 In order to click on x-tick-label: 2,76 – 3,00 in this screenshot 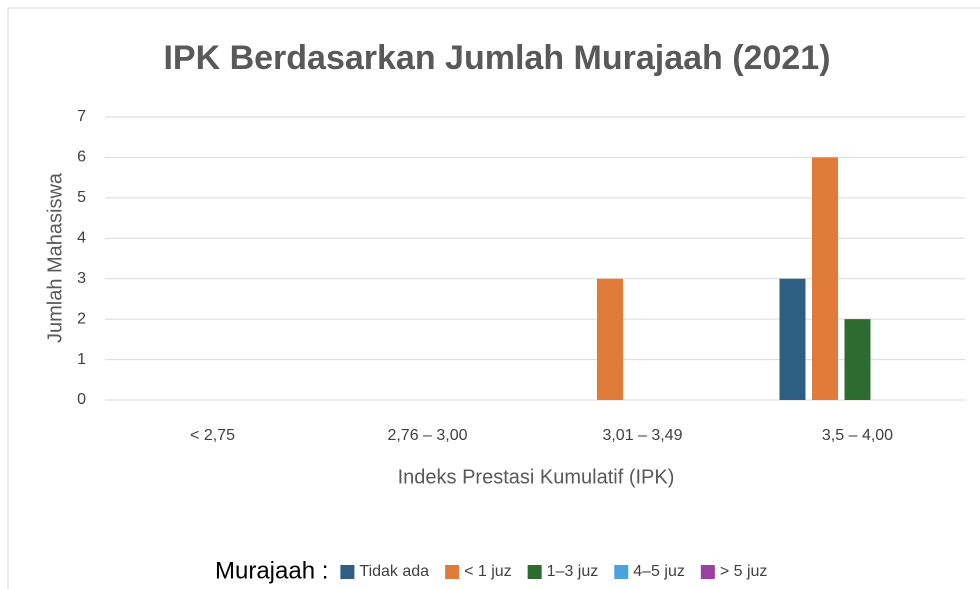, I will do `click(427, 435)`.